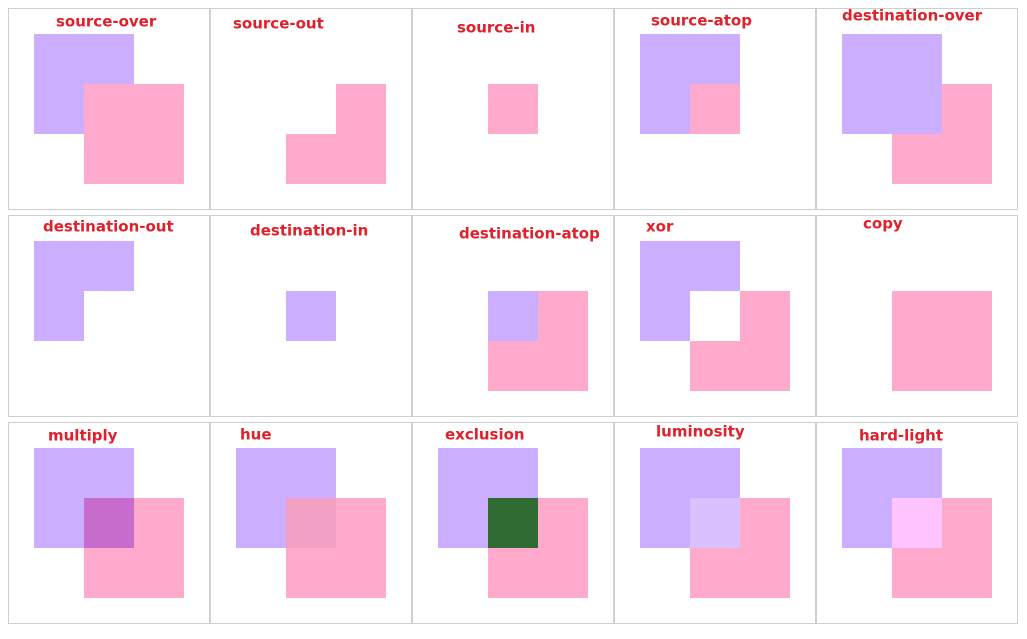 Image resolution: width=1027 pixels, height=639 pixels. What do you see at coordinates (108, 227) in the screenshot?
I see `panel-label: destination-out` at bounding box center [108, 227].